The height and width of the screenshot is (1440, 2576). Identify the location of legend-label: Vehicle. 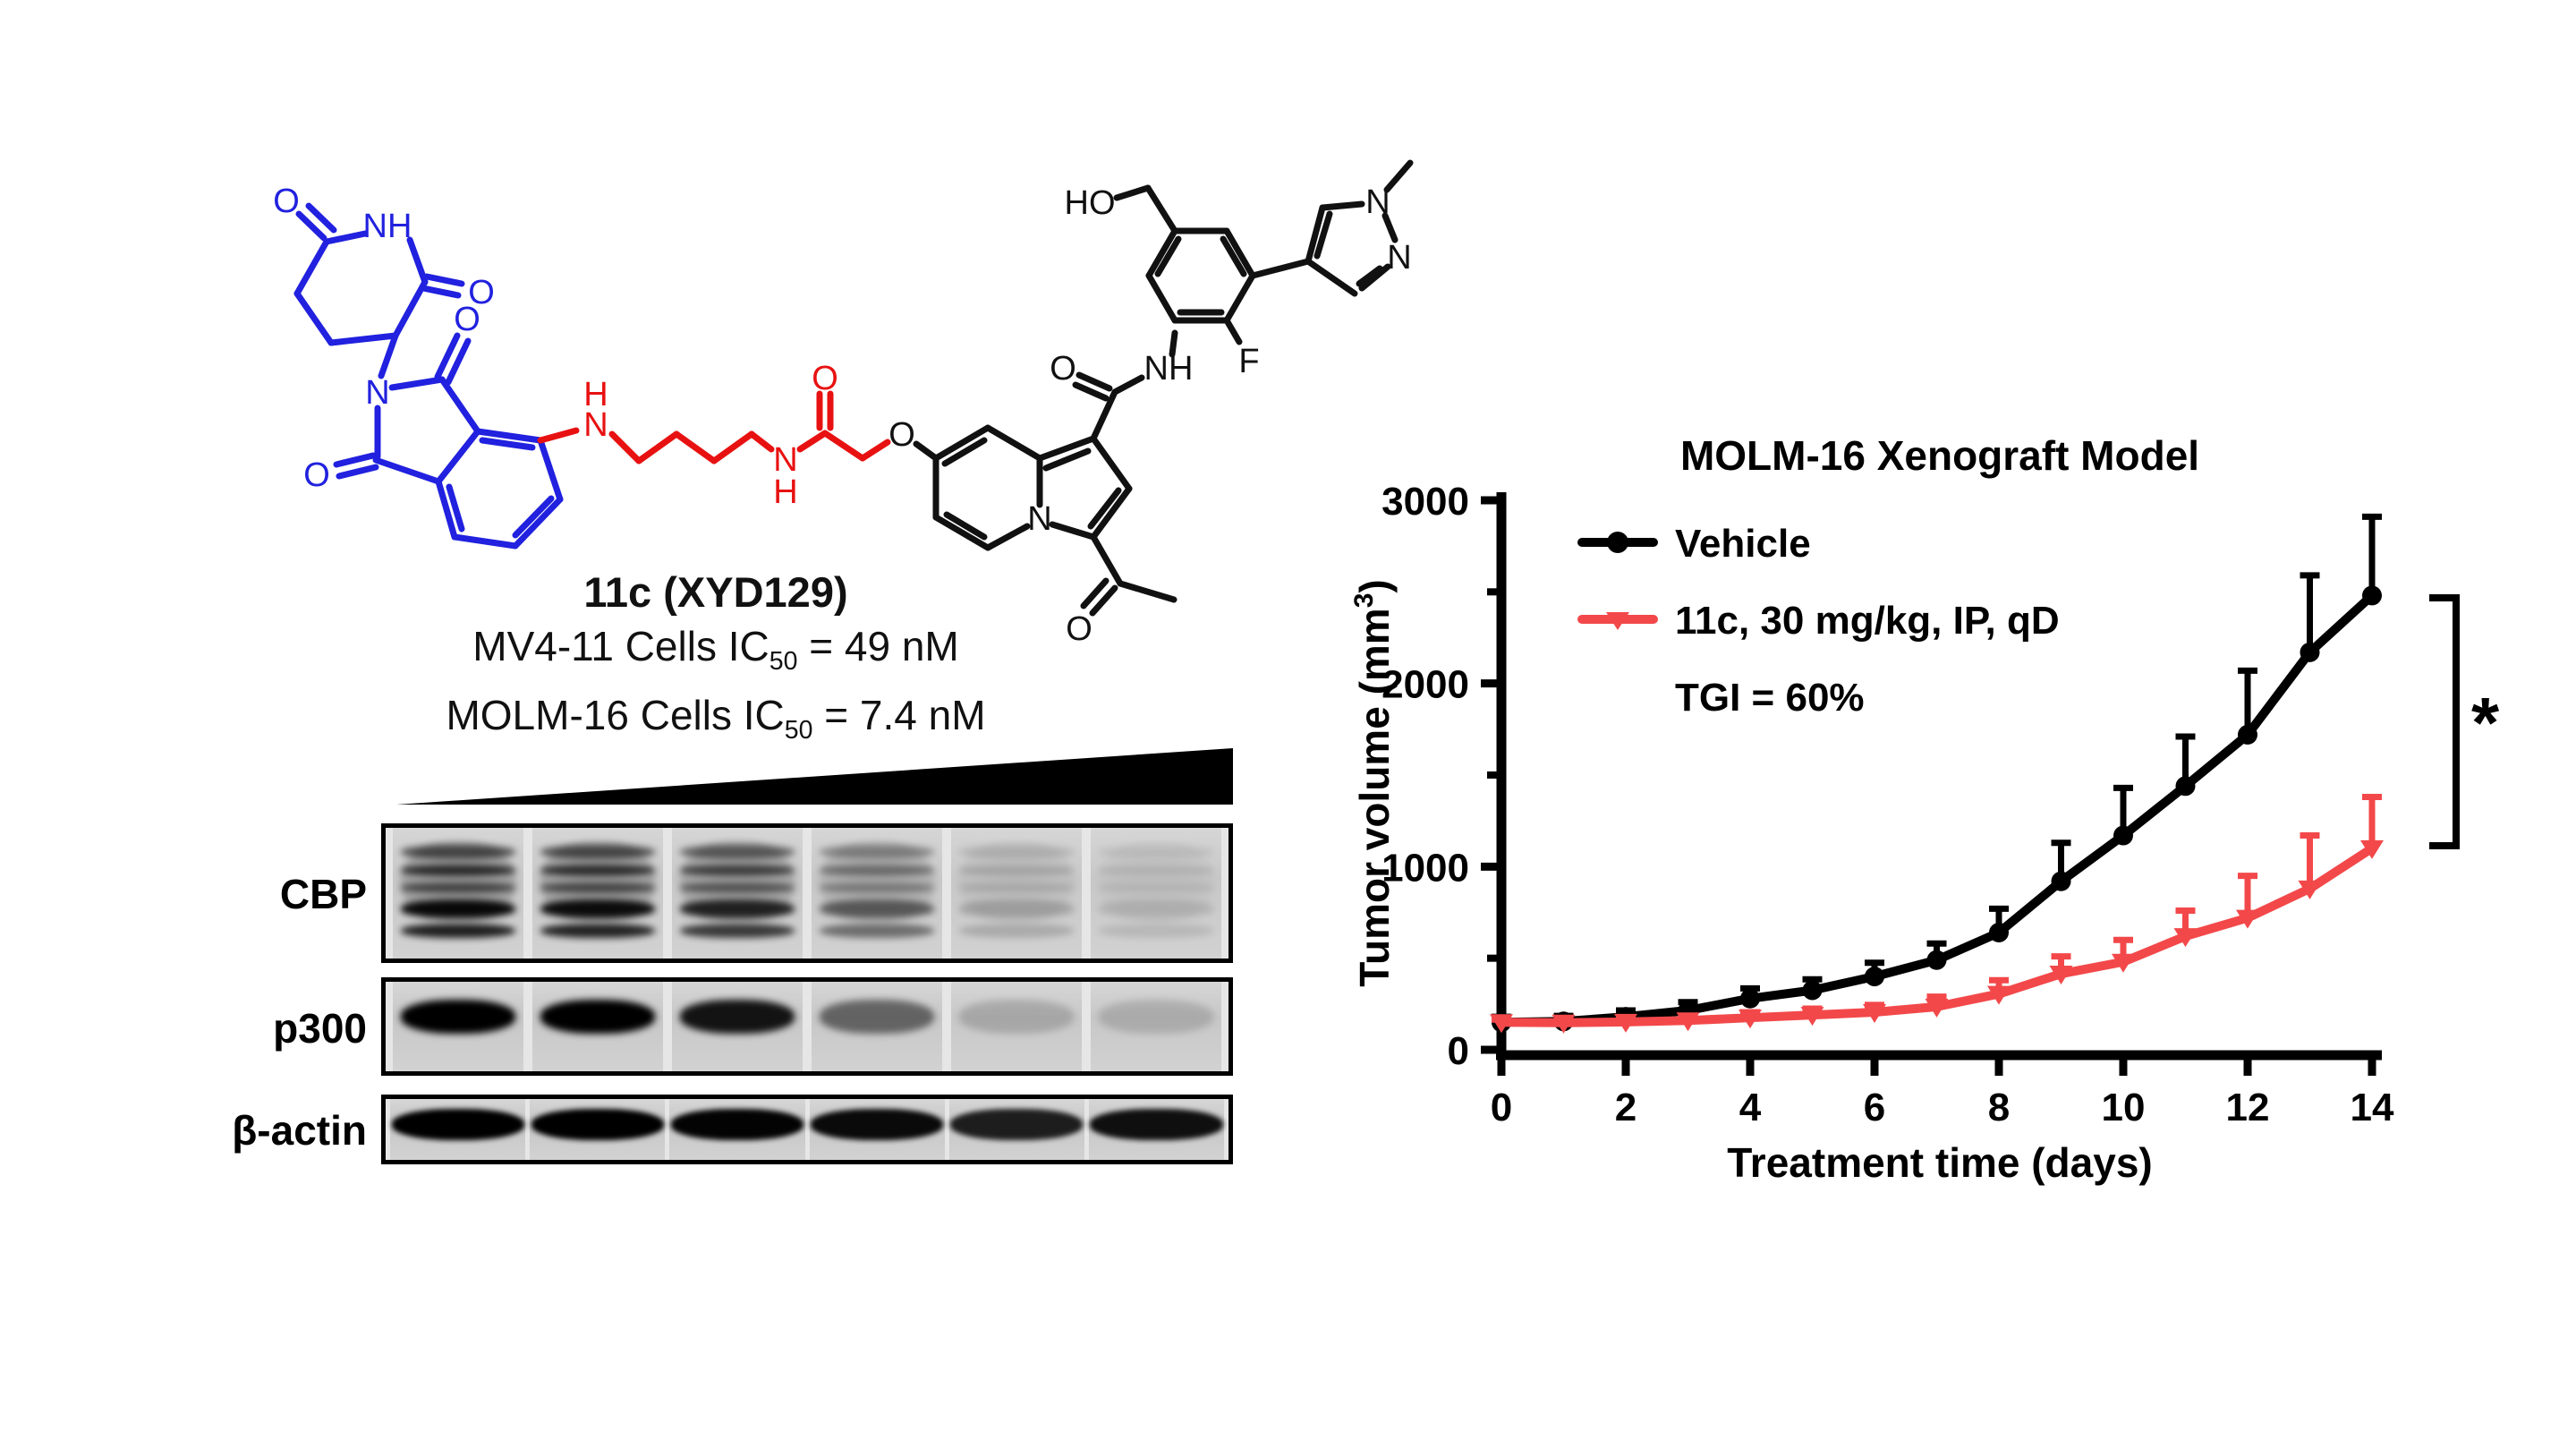
(1743, 544).